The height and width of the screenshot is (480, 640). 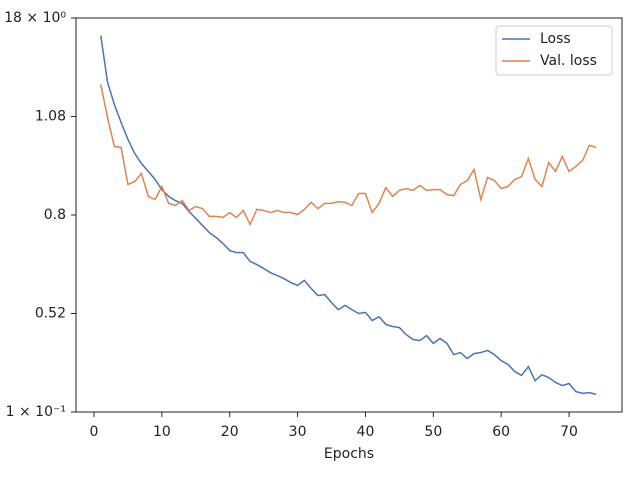 What do you see at coordinates (50, 117) in the screenshot?
I see `y-tick-label: 1.08` at bounding box center [50, 117].